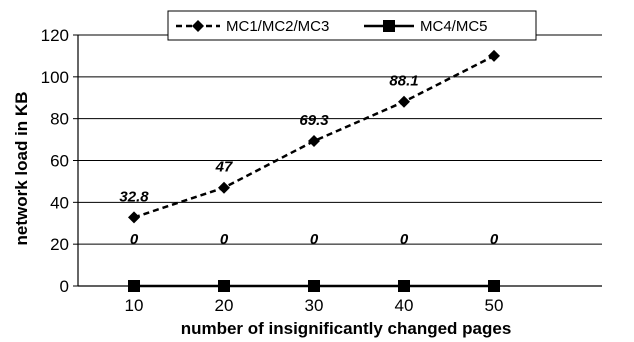  Describe the element at coordinates (314, 305) in the screenshot. I see `x-tick-label: 30` at that location.